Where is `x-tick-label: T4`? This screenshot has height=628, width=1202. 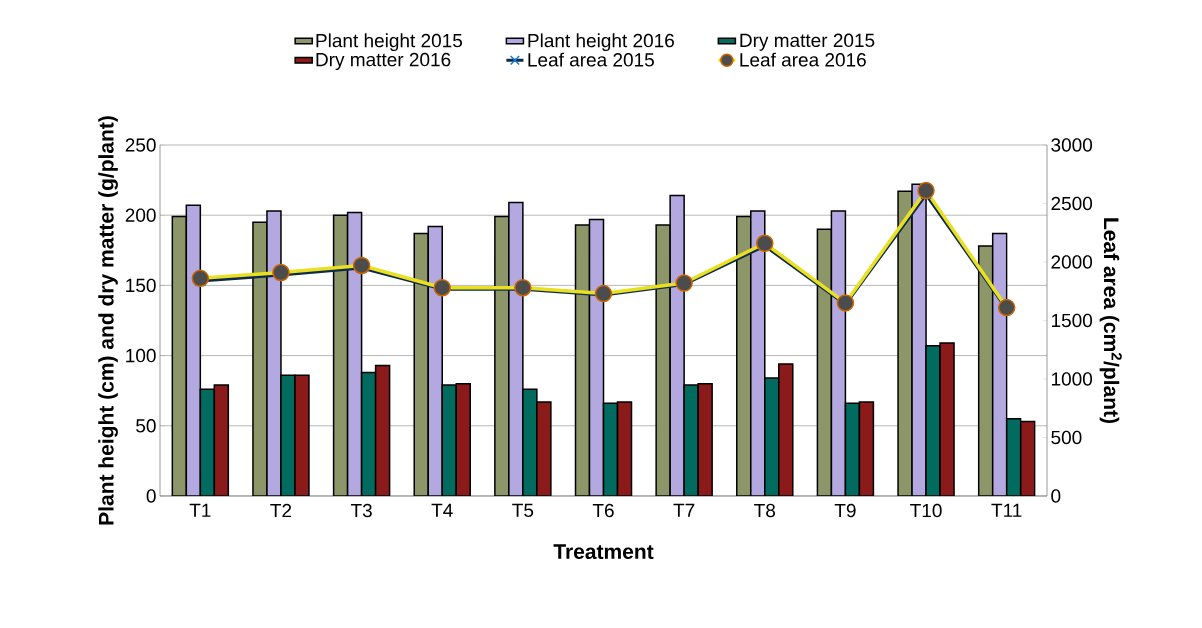
x-tick-label: T4 is located at coordinates (442, 510).